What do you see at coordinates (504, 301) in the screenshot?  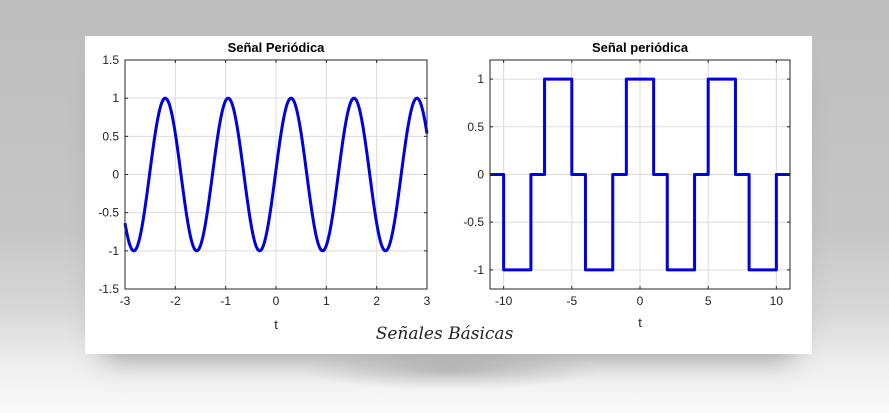 I see `x-tick-label: -10` at bounding box center [504, 301].